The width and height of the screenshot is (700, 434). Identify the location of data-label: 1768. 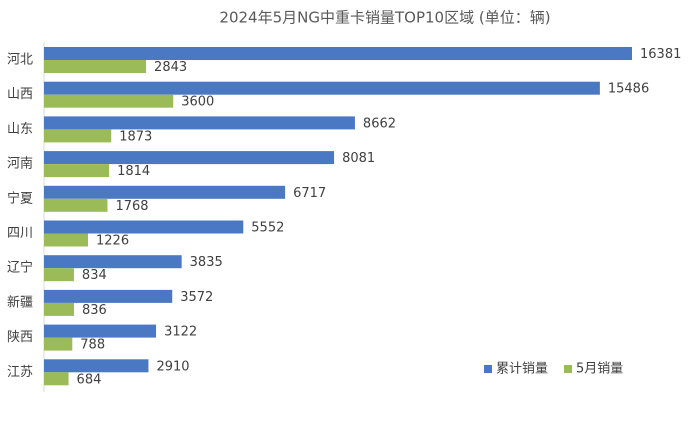
(131, 206).